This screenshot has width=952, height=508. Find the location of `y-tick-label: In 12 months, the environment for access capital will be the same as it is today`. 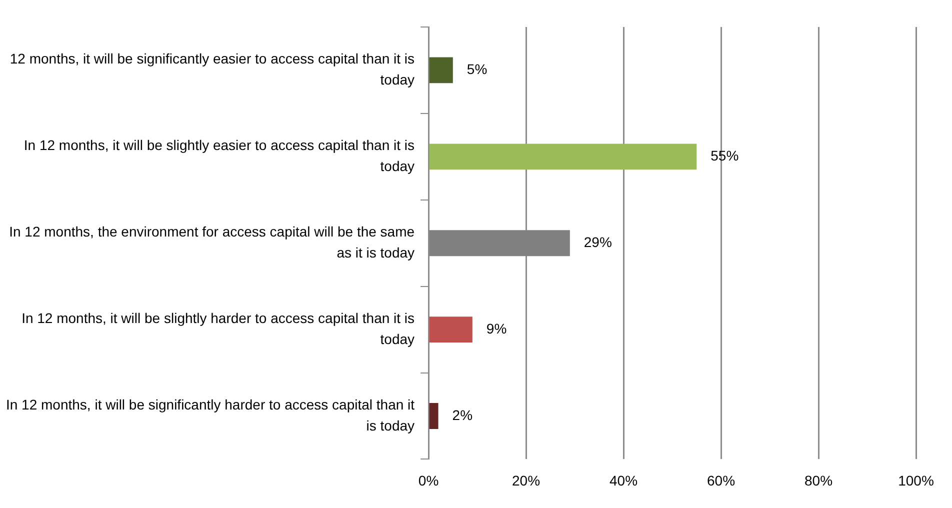

y-tick-label: In 12 months, the environment for access capital will be the same as it is today is located at coordinates (212, 241).